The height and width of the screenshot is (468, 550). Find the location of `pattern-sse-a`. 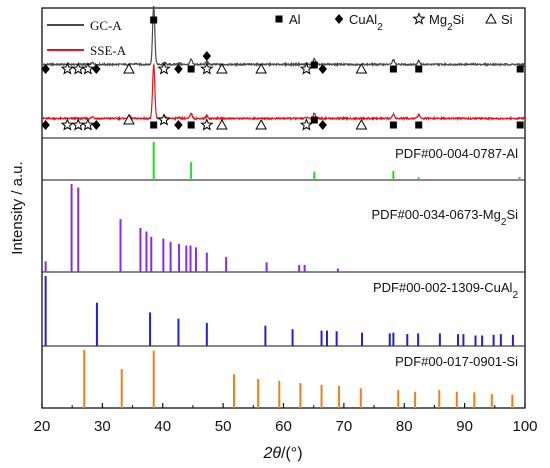

pattern-sse-a is located at coordinates (283, 92).